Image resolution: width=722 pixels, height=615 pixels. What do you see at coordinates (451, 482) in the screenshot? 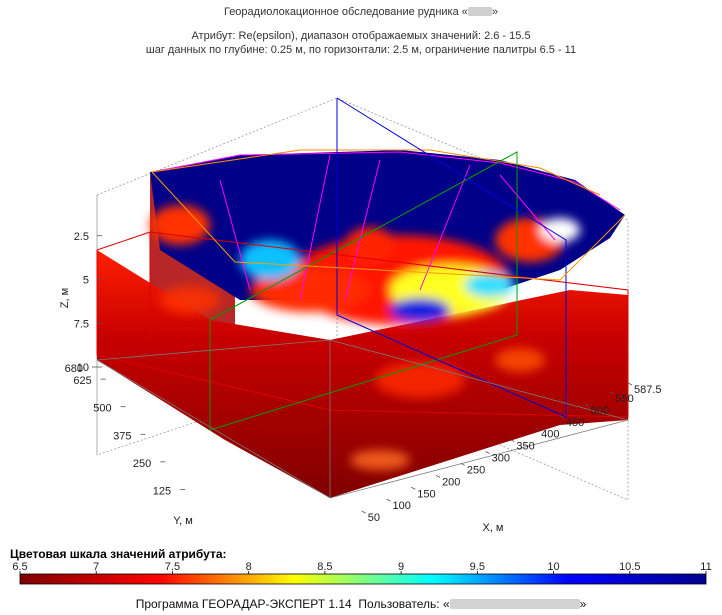
I see `x-axis-tick-label: 200` at bounding box center [451, 482].